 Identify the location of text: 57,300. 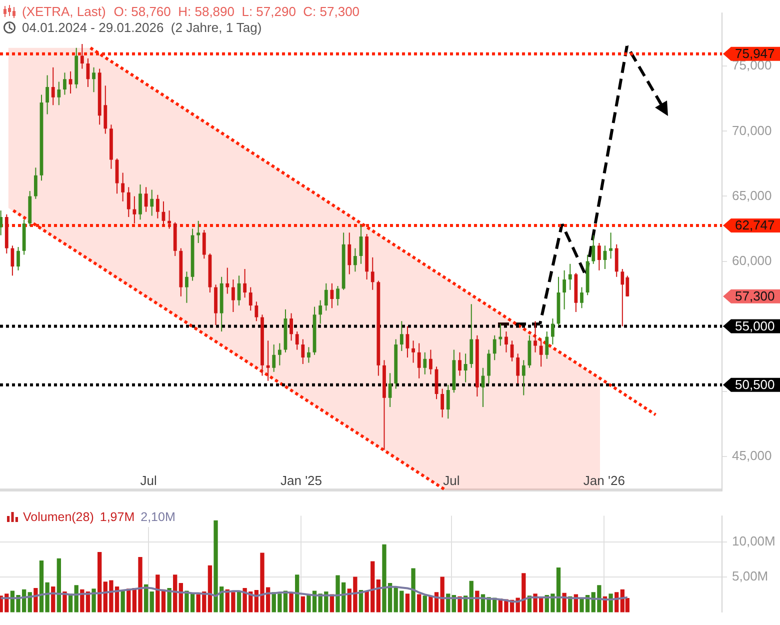
(755, 296).